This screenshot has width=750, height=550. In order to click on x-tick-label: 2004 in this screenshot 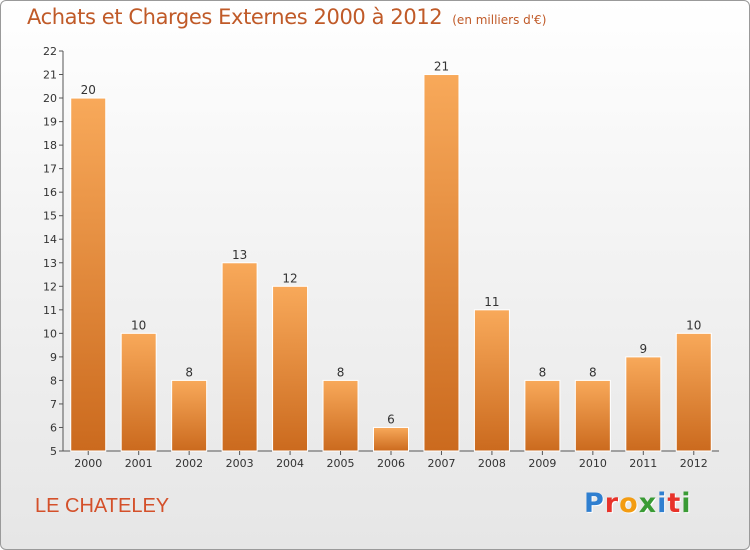, I will do `click(290, 463)`.